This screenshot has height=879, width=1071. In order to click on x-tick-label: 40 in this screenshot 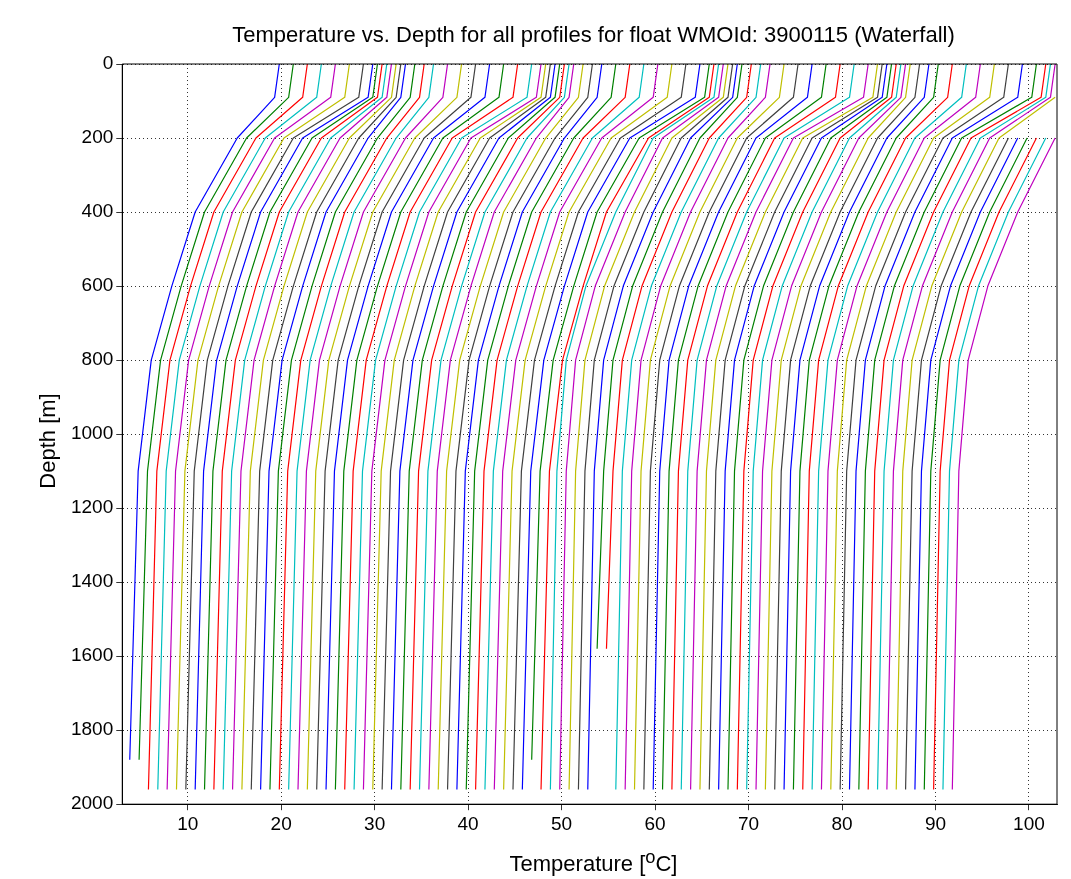, I will do `click(468, 823)`.